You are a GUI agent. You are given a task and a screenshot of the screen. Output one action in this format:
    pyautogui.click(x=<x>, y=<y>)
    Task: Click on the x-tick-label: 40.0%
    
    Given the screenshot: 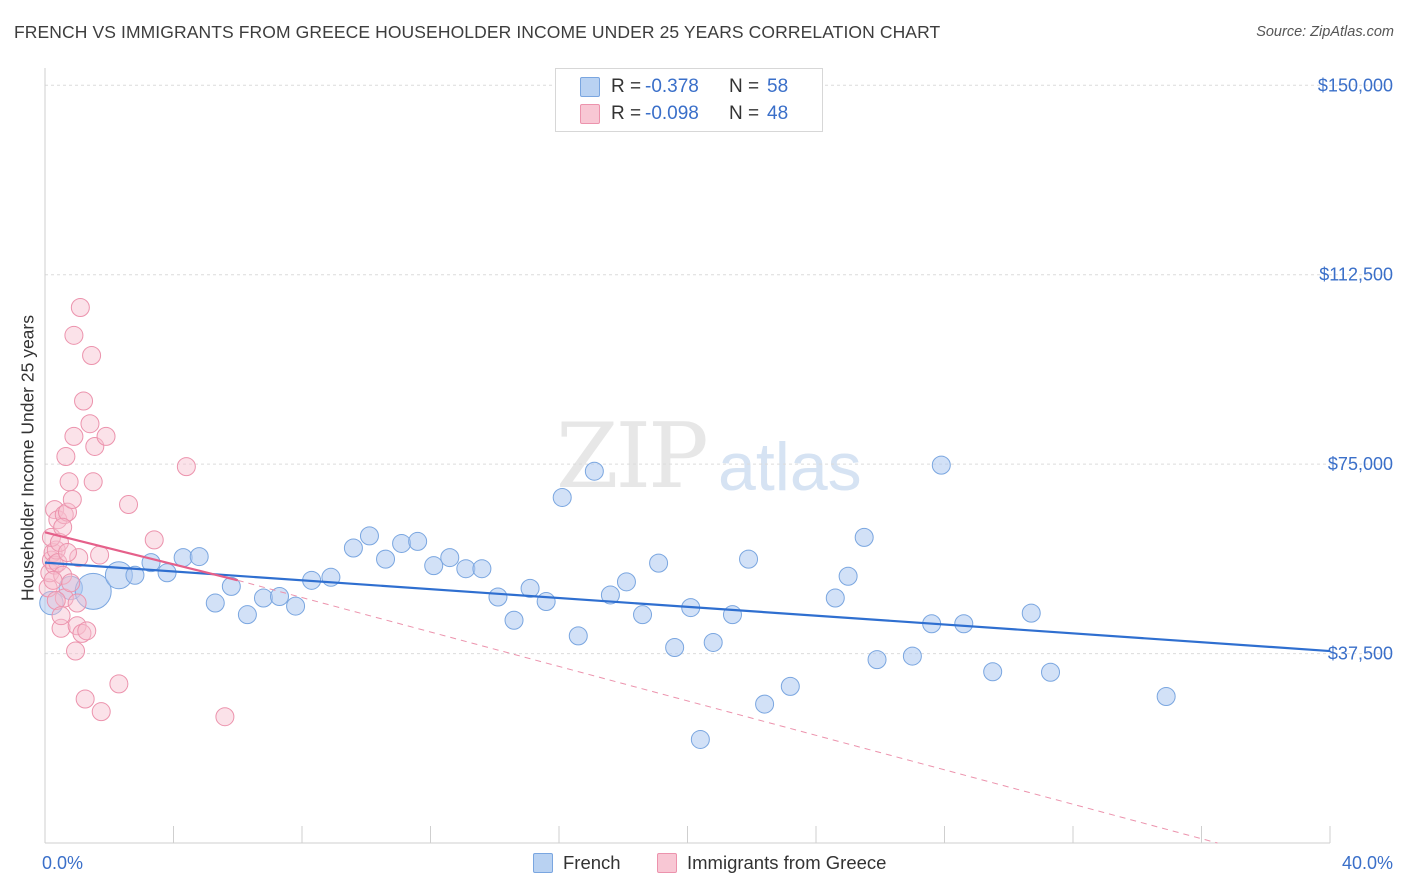 What is the action you would take?
    pyautogui.click(x=1367, y=863)
    